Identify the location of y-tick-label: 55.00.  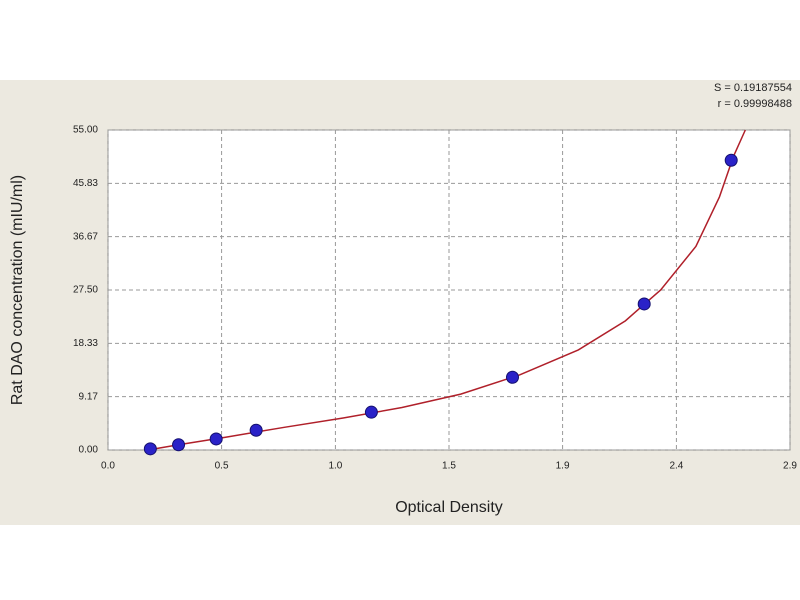
(85, 130).